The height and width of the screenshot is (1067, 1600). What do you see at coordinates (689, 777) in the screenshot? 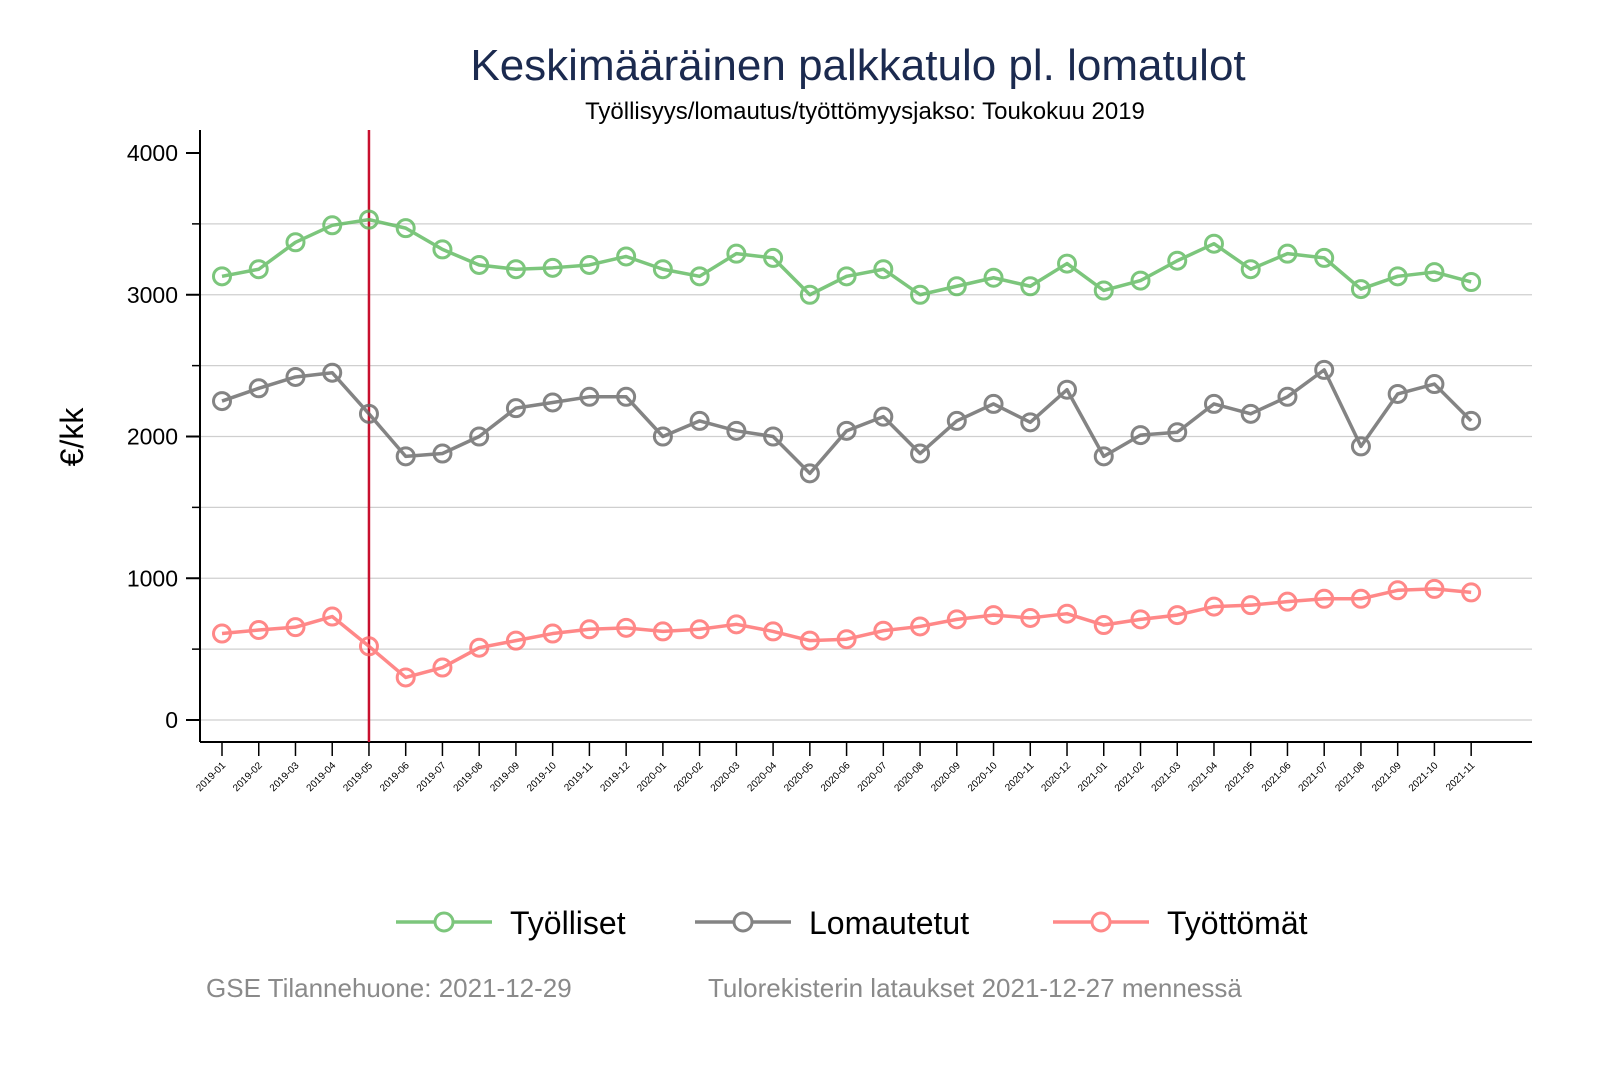
I see `x-tick-label: 2020-02` at bounding box center [689, 777].